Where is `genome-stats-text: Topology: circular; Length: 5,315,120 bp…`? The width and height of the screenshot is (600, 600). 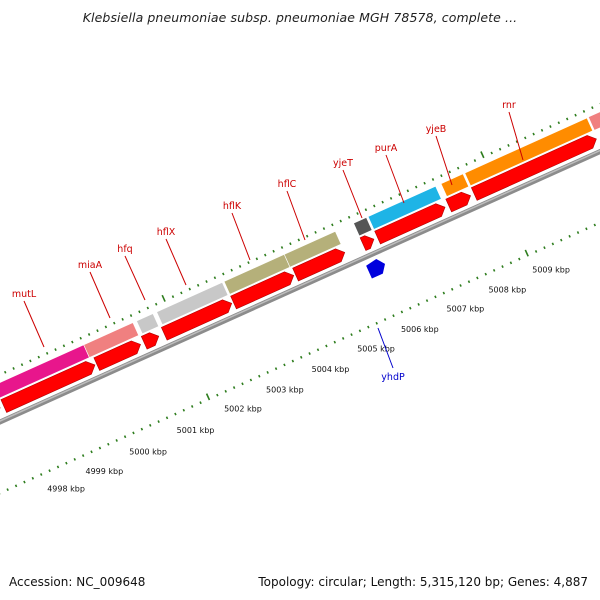
genome-stats-text: Topology: circular; Length: 5,315,120 bp… is located at coordinates (423, 582).